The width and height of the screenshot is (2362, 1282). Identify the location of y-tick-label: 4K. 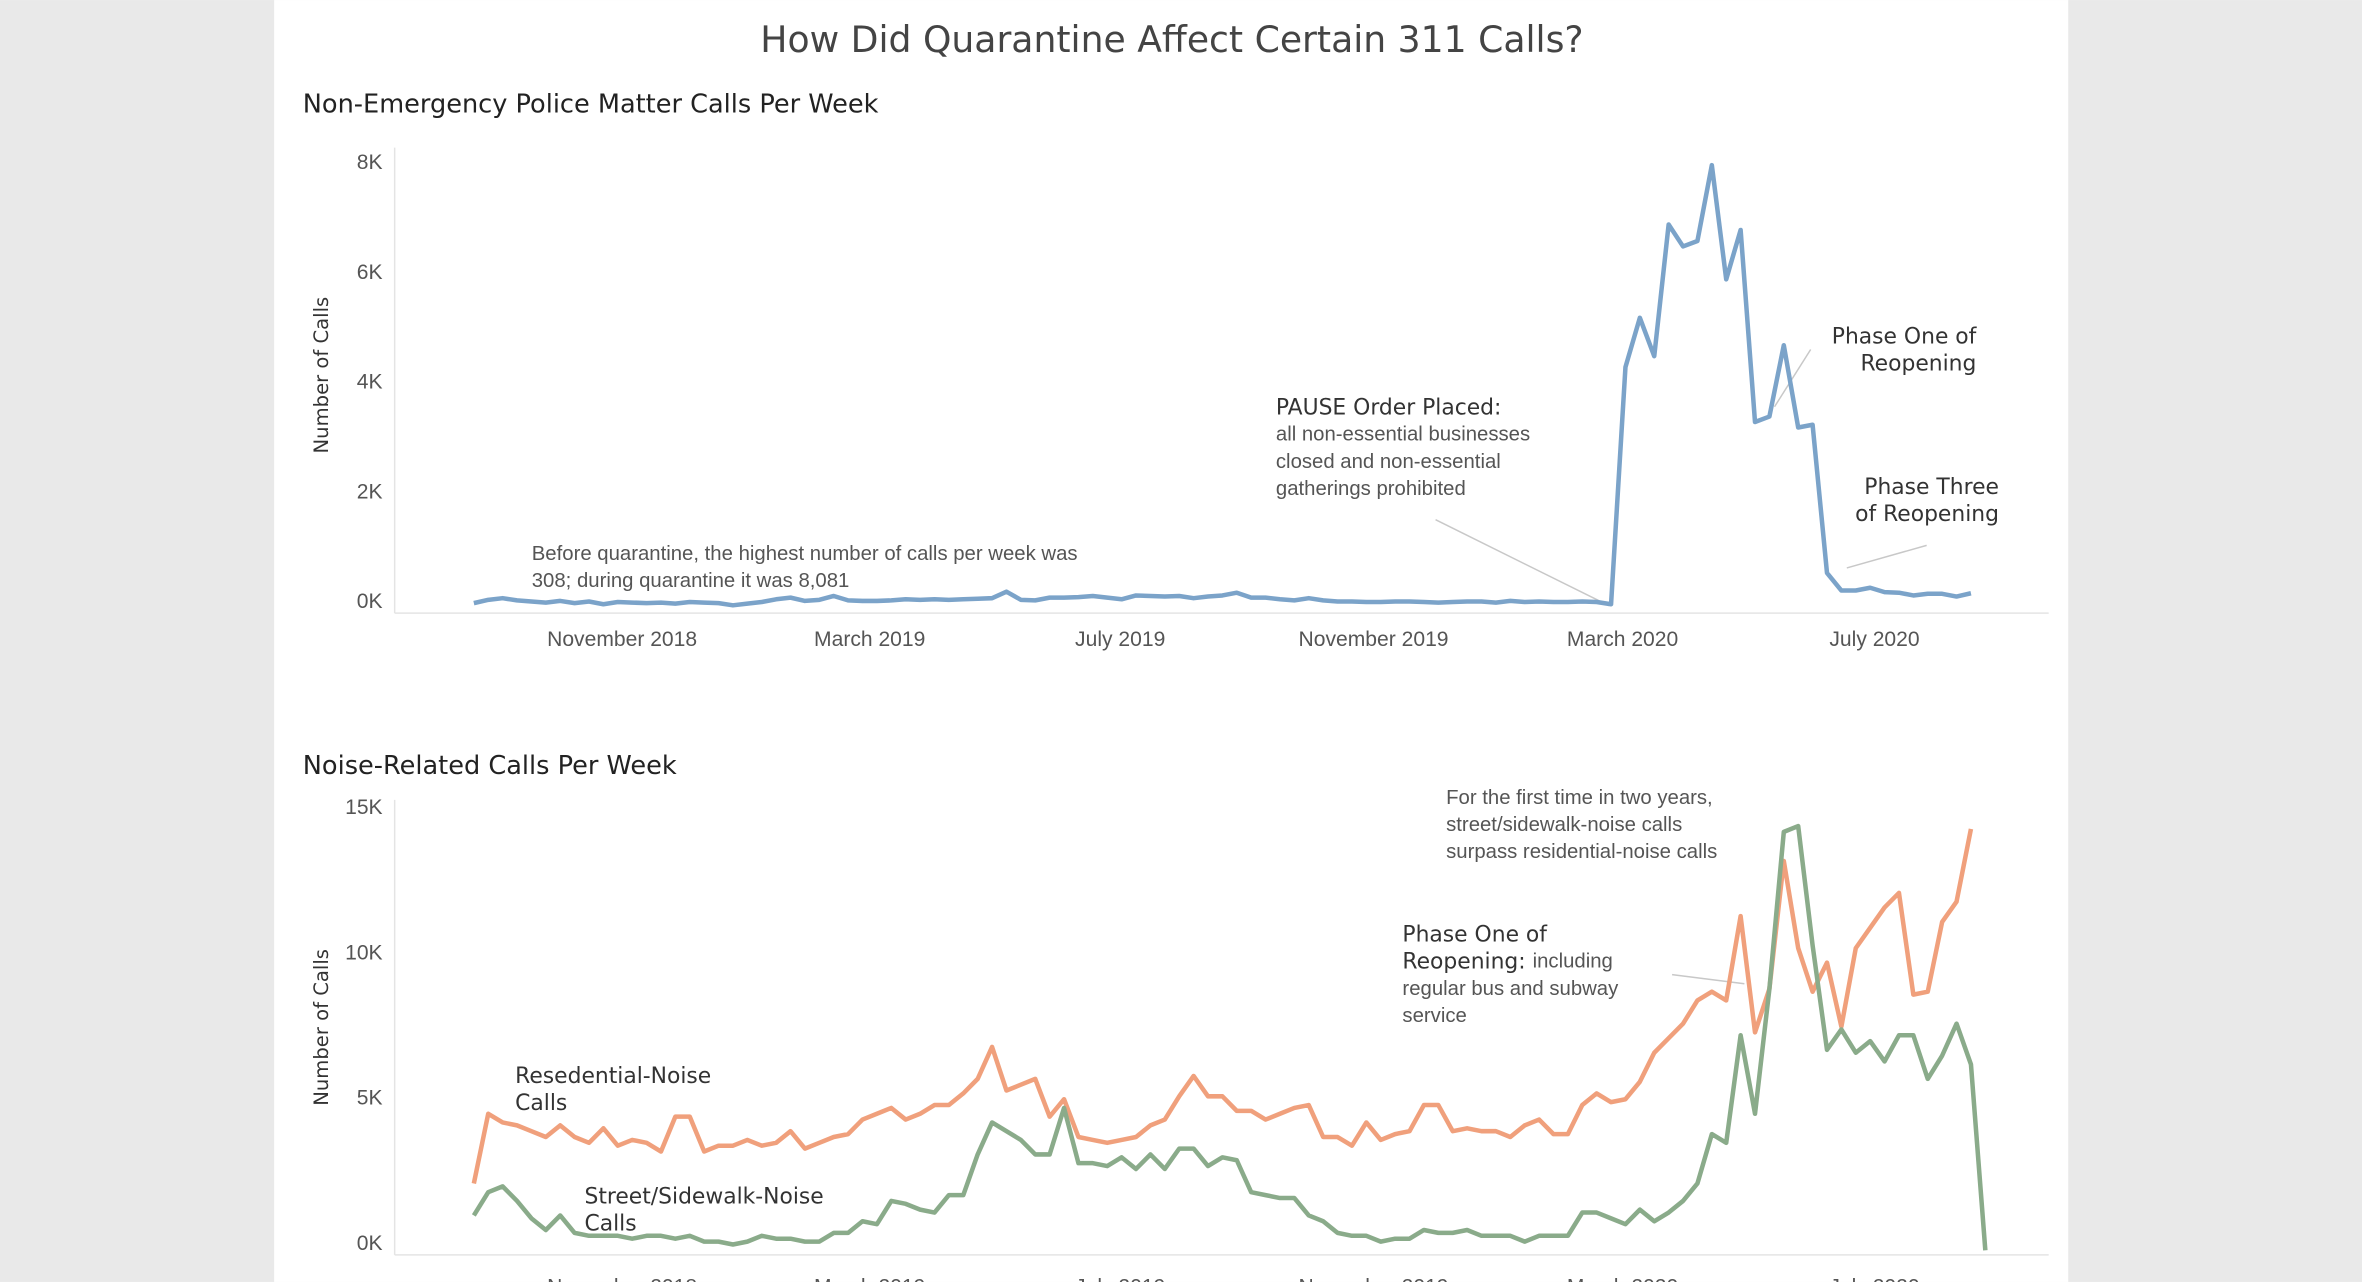
(370, 382).